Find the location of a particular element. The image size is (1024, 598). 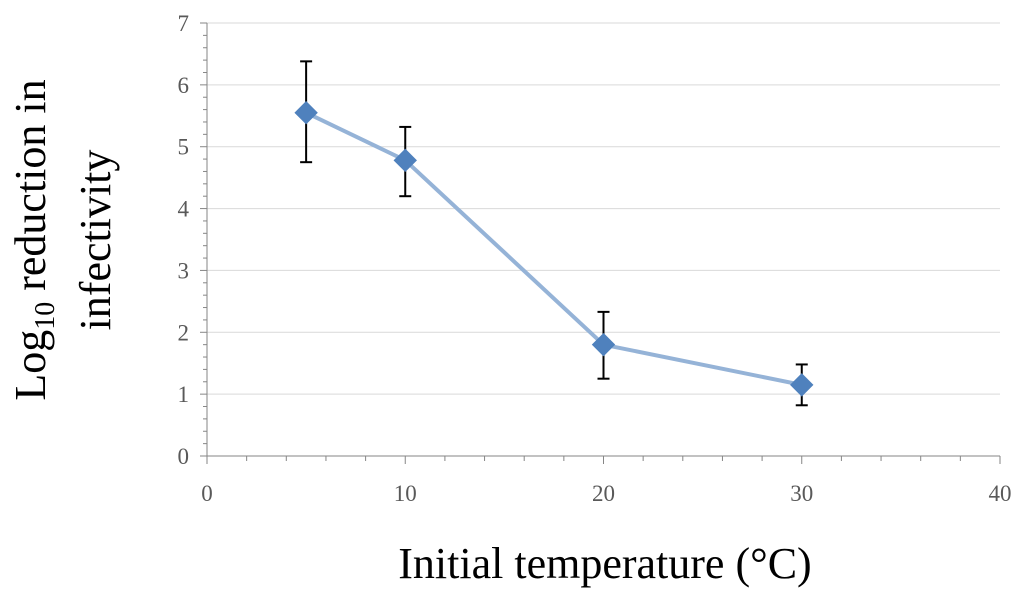

y-tick-label-7: 7 is located at coordinates (184, 23).